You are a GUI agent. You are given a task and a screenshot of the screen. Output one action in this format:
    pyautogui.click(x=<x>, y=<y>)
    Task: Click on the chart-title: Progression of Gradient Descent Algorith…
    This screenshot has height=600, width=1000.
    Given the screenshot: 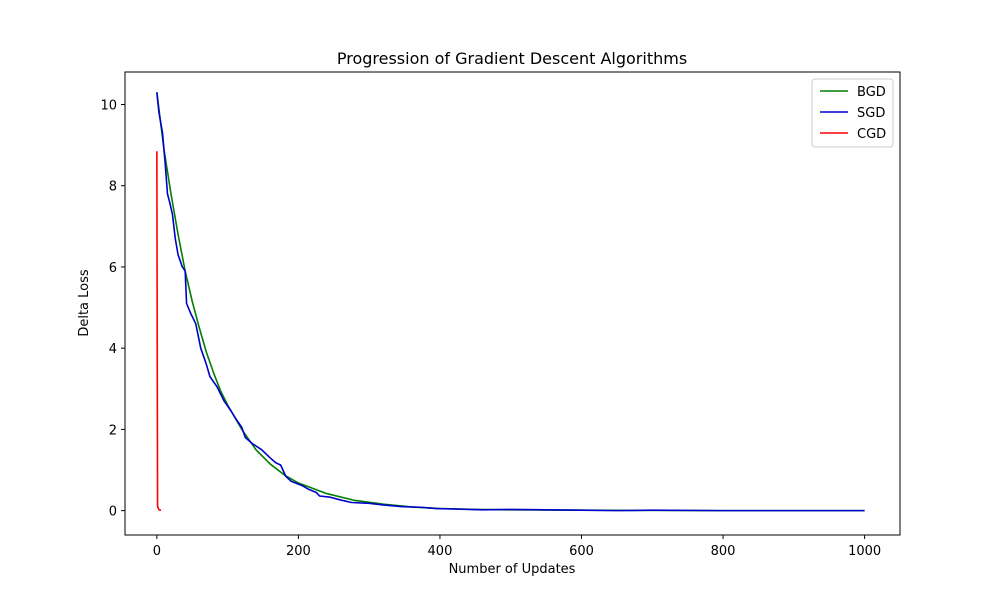 What is the action you would take?
    pyautogui.click(x=512, y=58)
    